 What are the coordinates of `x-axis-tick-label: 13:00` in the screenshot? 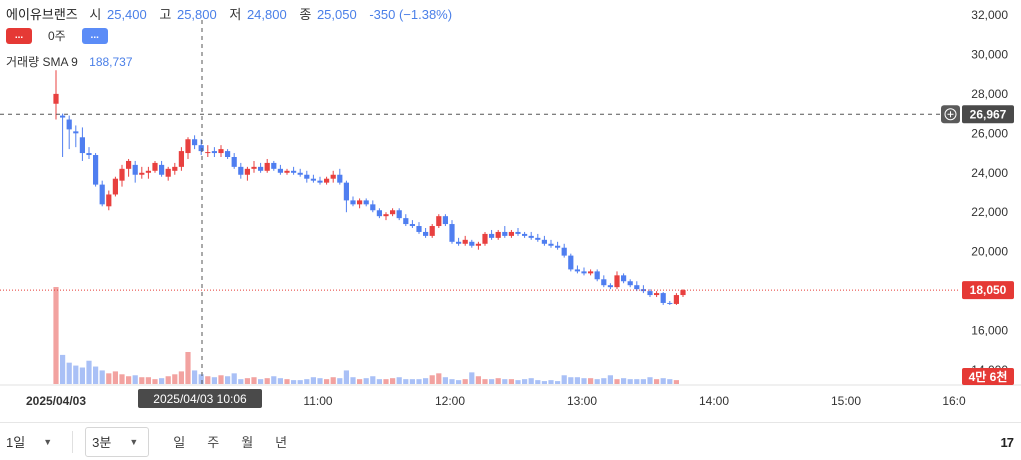 It's located at (582, 401).